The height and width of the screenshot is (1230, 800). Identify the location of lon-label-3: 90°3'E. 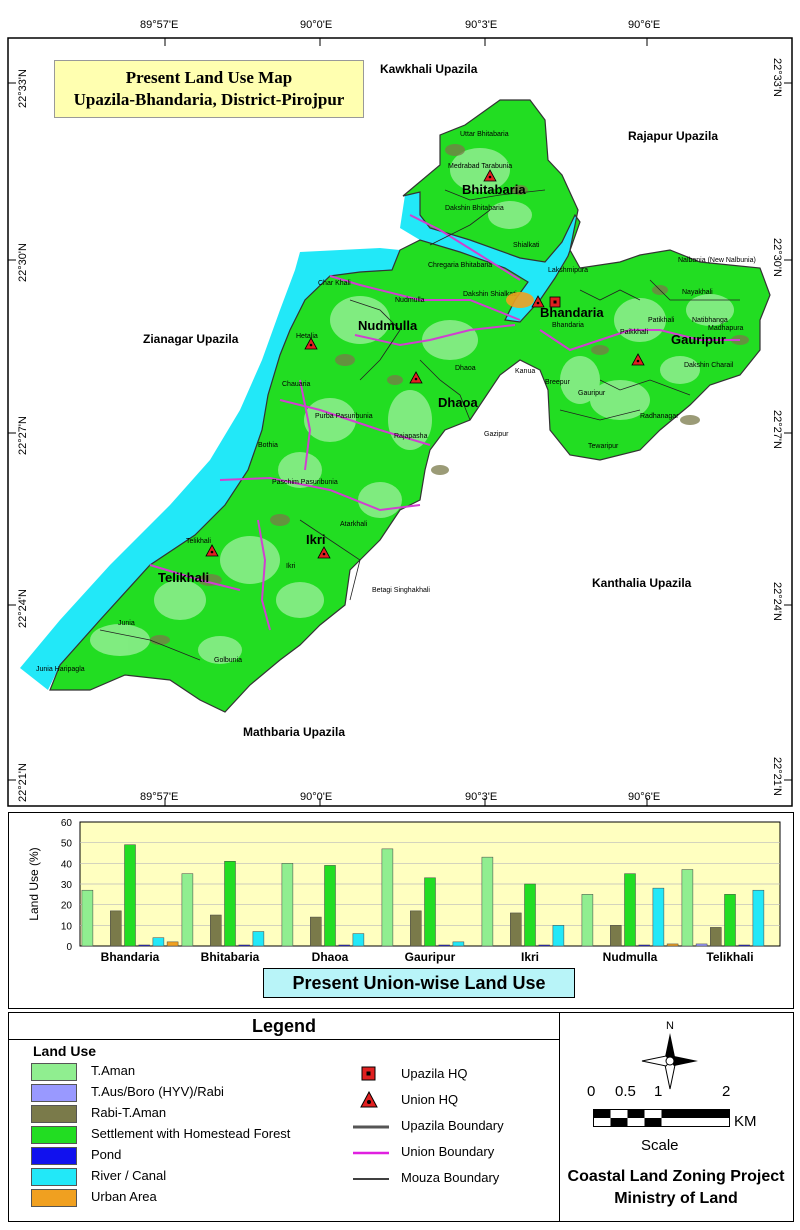
(481, 25).